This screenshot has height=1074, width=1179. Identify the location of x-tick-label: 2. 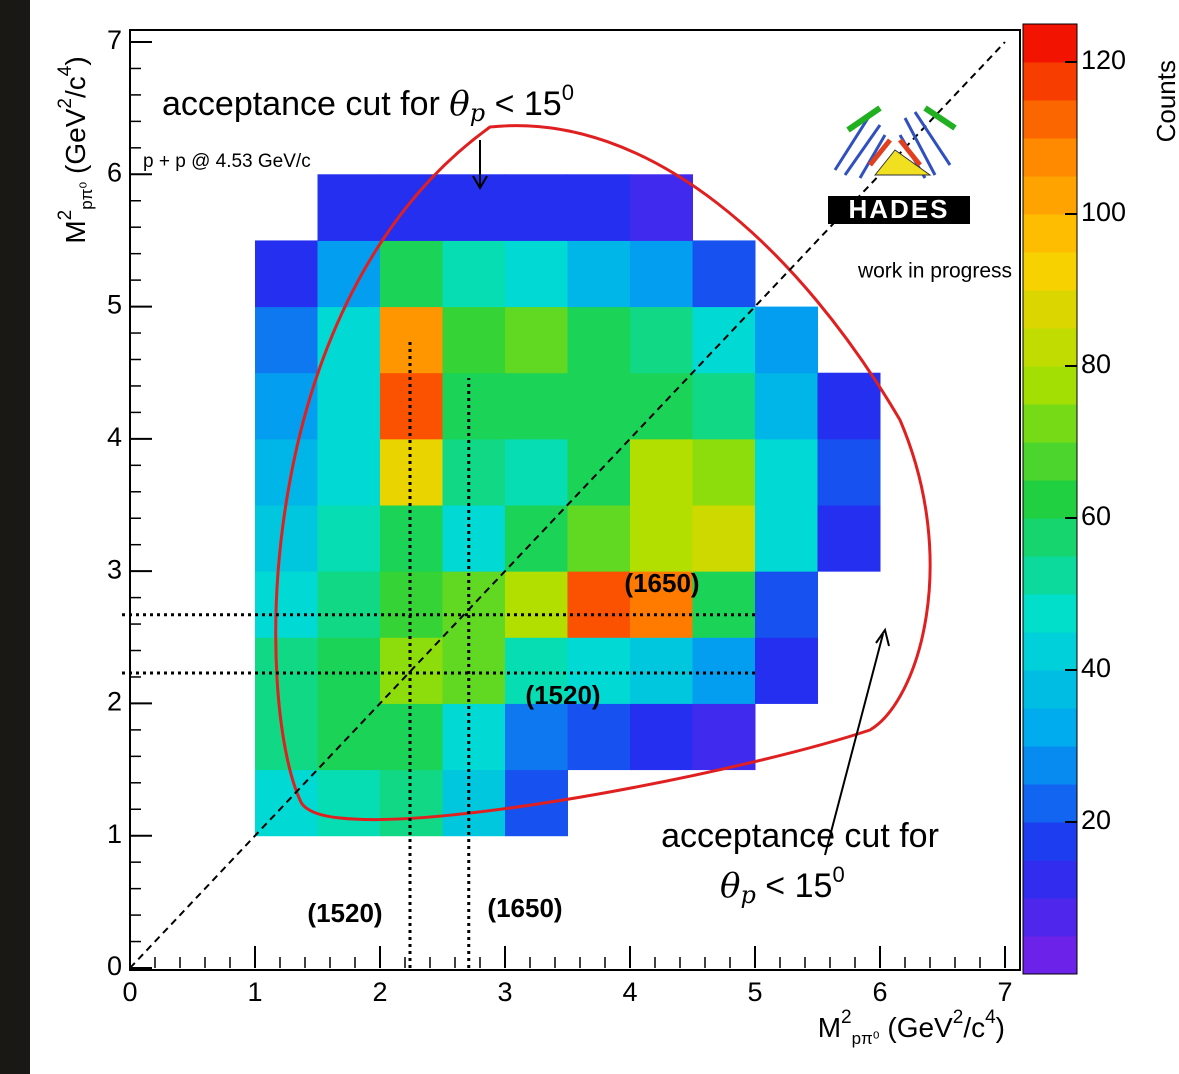
(379, 992).